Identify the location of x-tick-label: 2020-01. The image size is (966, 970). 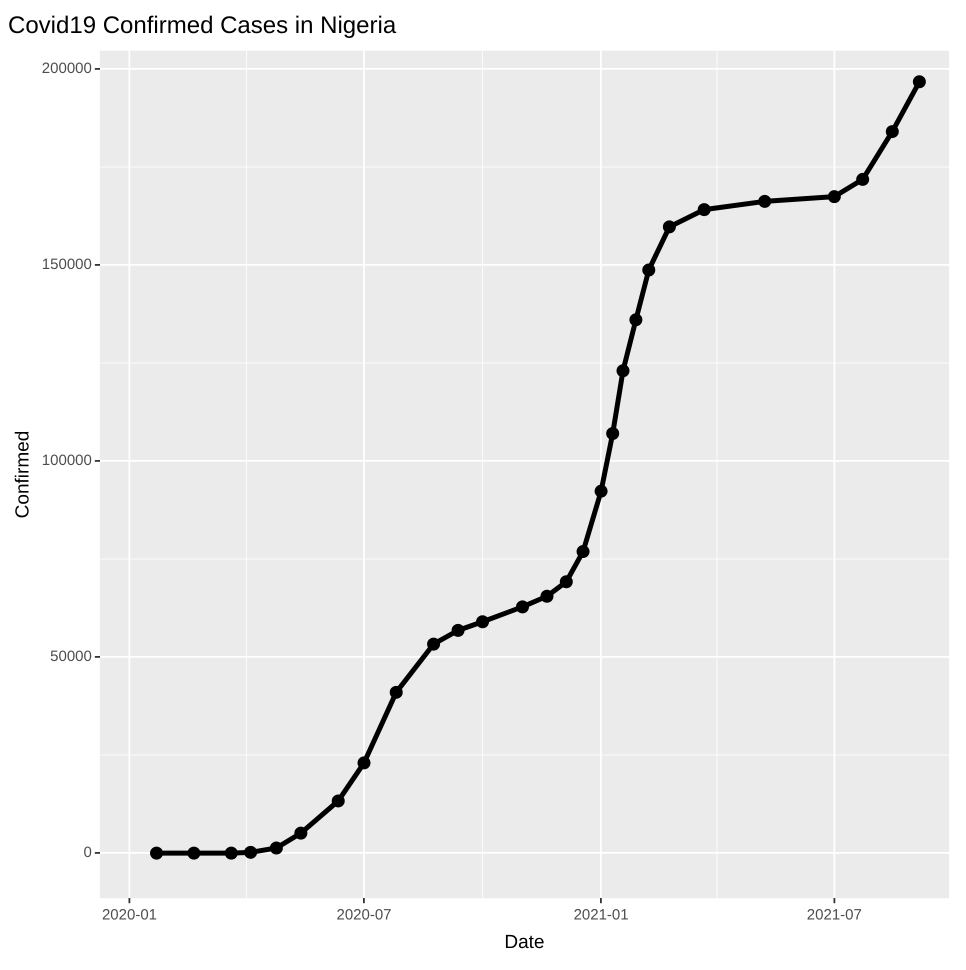
(130, 915).